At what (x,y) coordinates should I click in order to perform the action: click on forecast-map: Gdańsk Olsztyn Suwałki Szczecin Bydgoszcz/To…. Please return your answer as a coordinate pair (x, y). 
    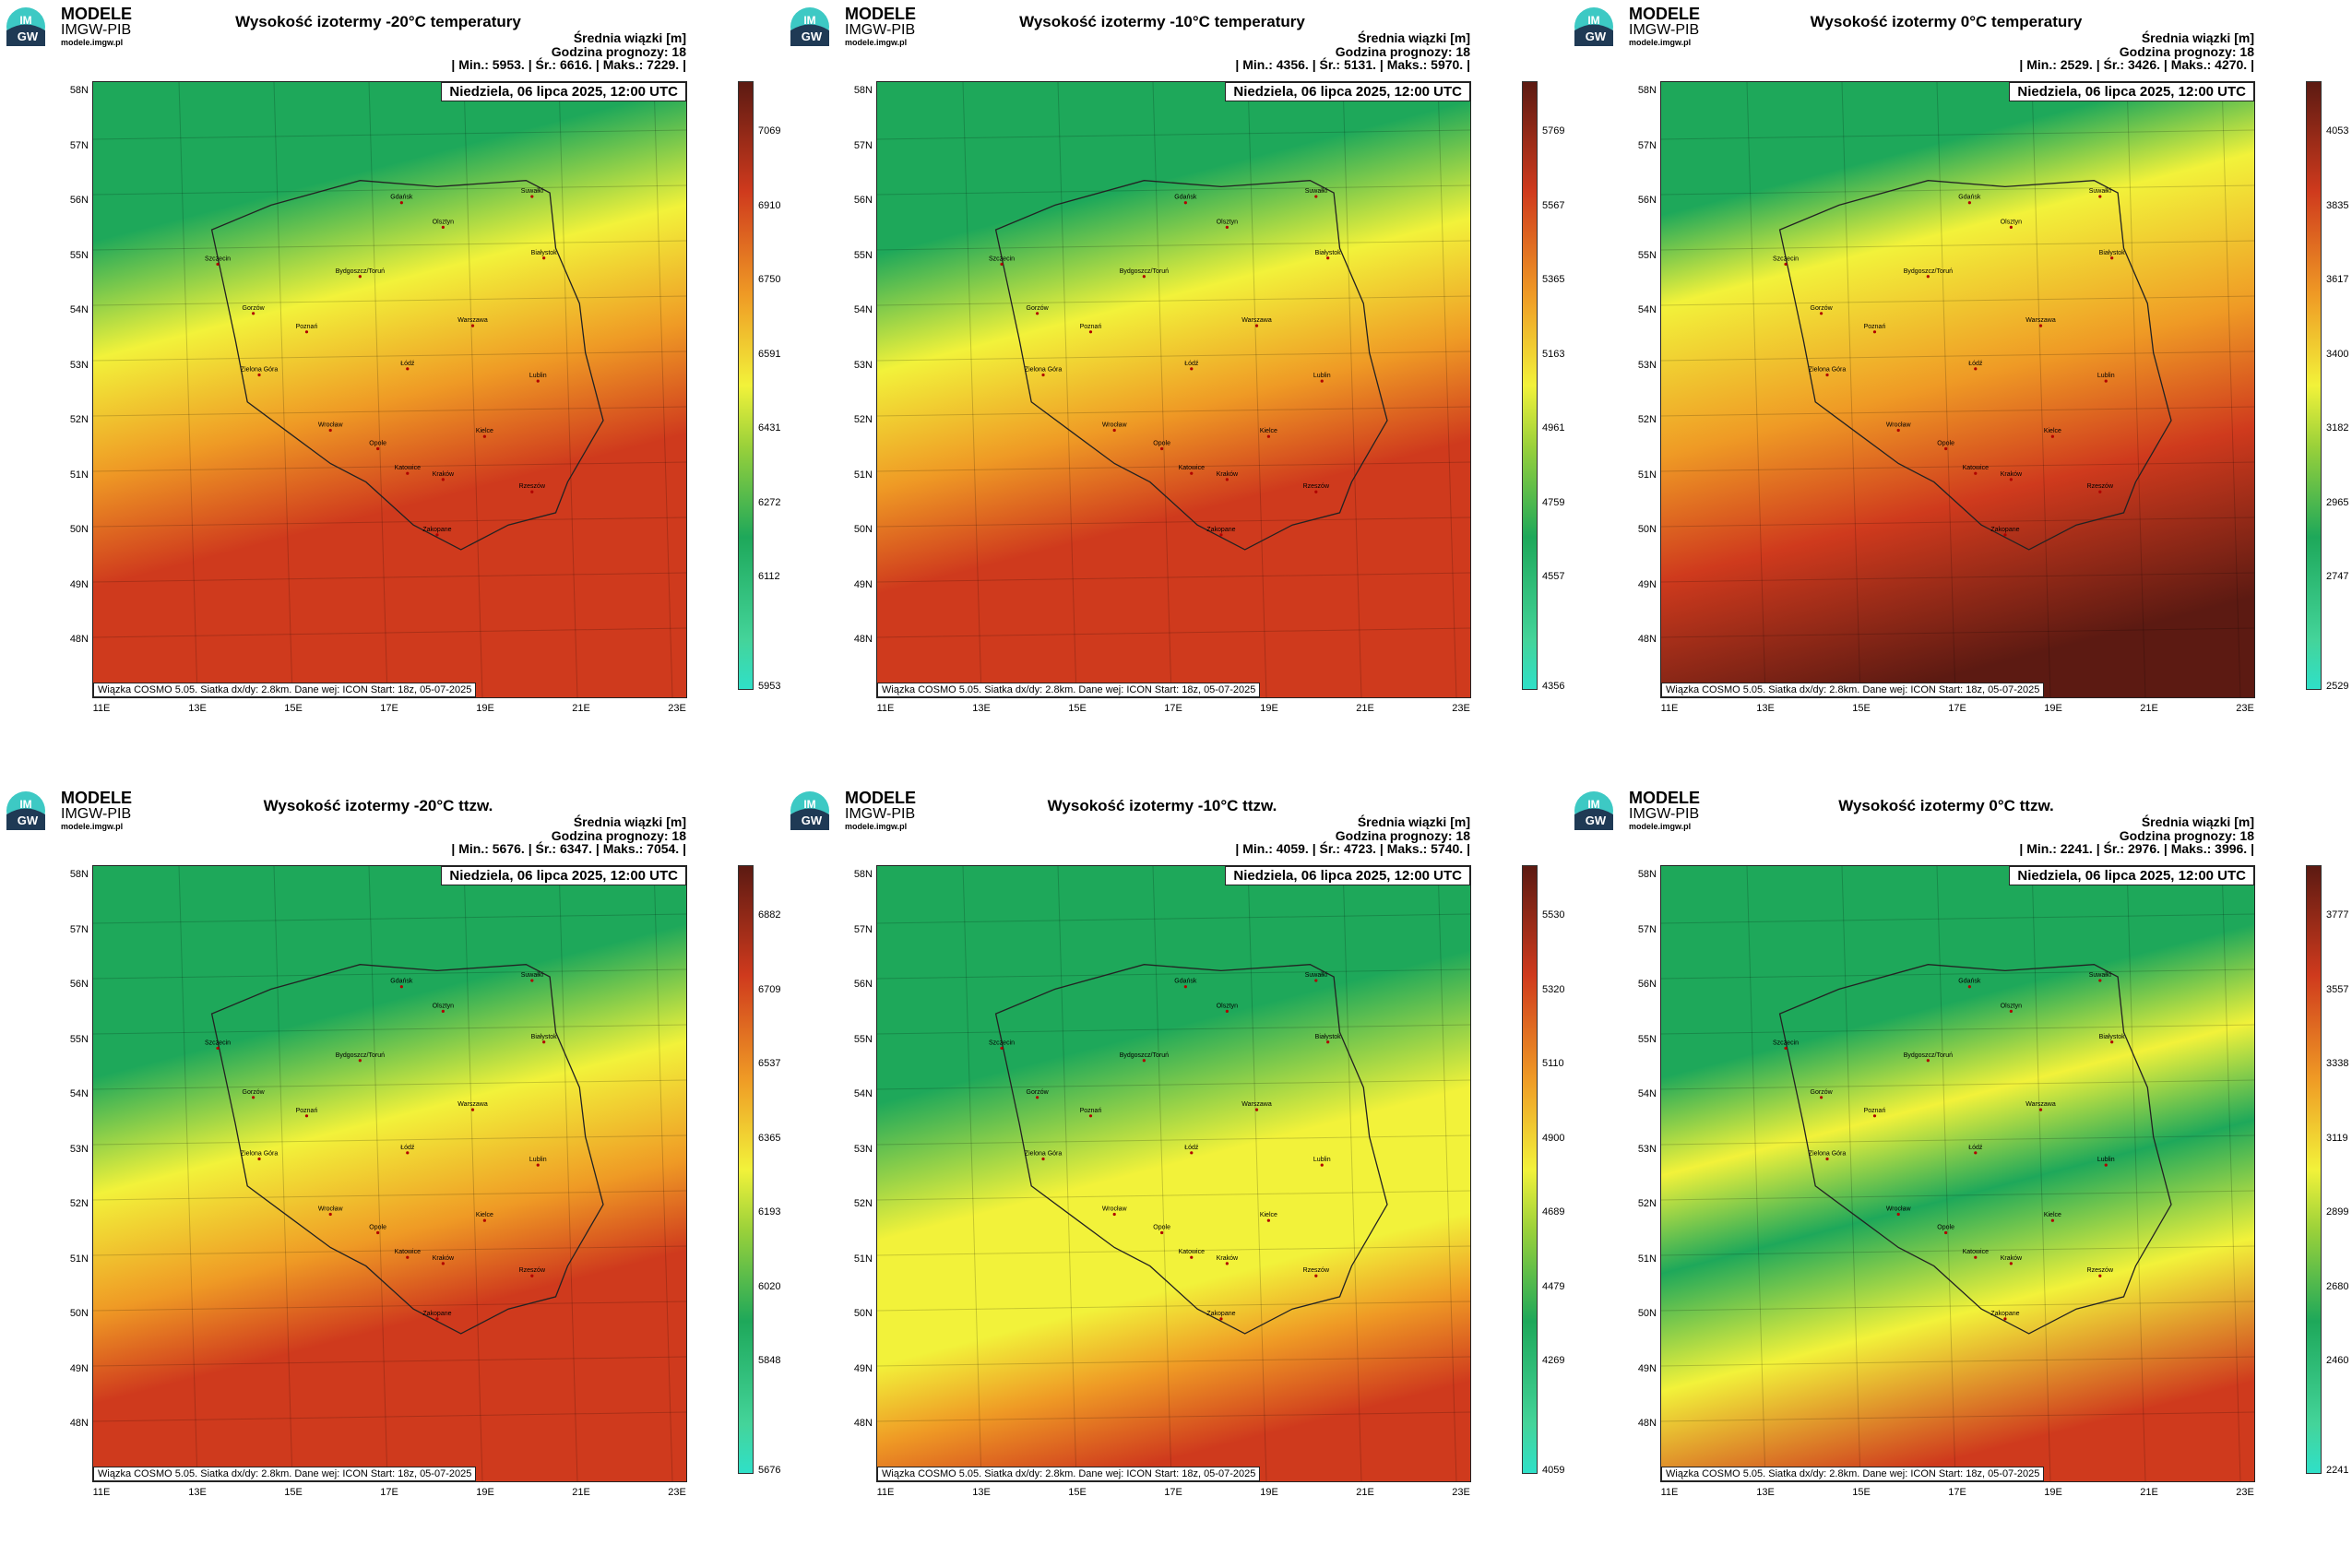
    Looking at the image, I should click on (1173, 1173).